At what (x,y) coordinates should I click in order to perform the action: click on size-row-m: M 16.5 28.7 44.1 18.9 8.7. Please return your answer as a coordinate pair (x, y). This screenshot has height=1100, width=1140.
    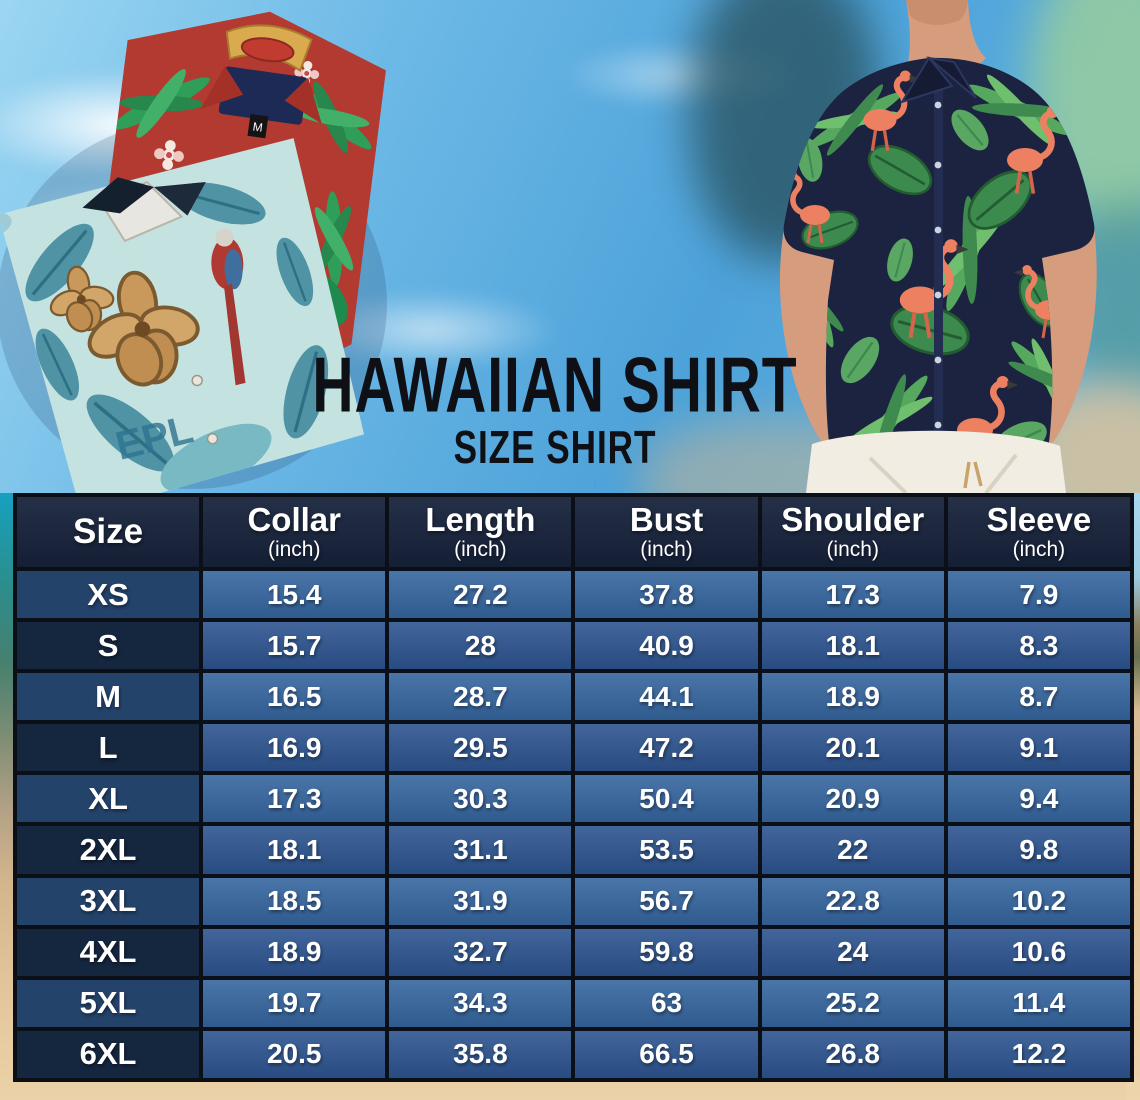
    Looking at the image, I should click on (573, 697).